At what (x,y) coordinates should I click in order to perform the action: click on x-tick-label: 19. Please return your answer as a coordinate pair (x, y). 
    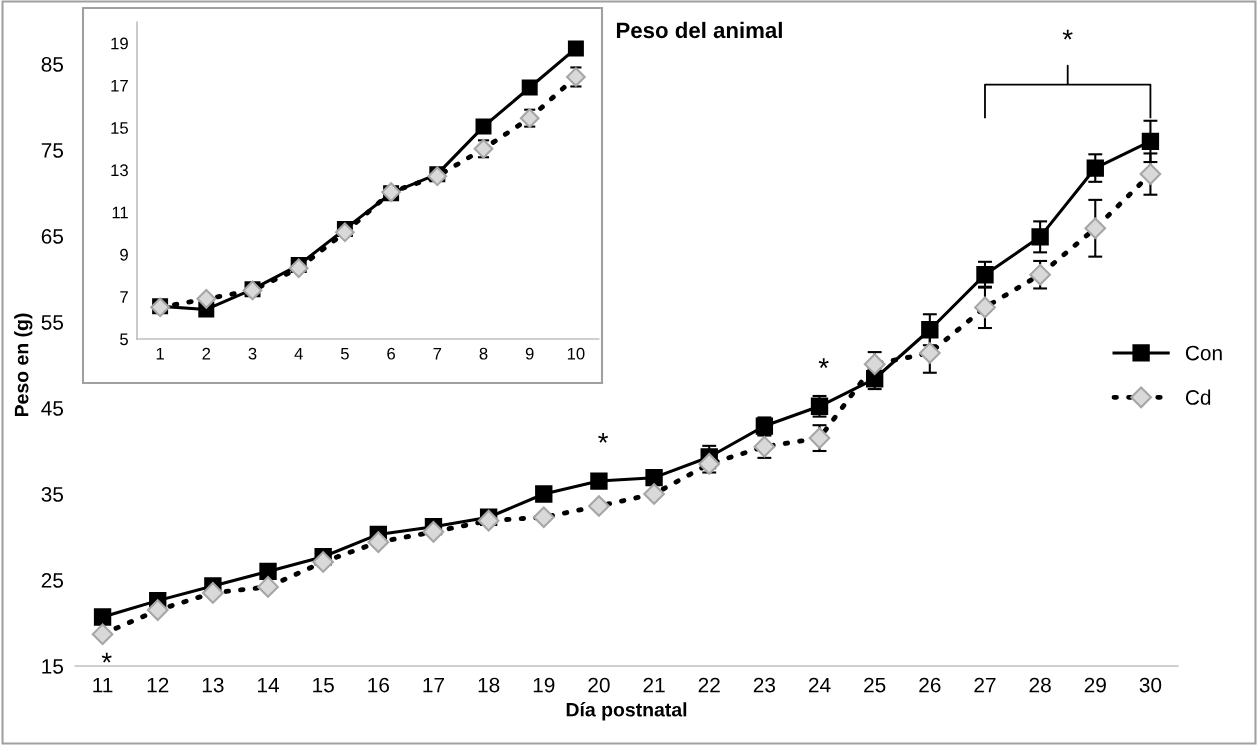
    Looking at the image, I should click on (544, 685).